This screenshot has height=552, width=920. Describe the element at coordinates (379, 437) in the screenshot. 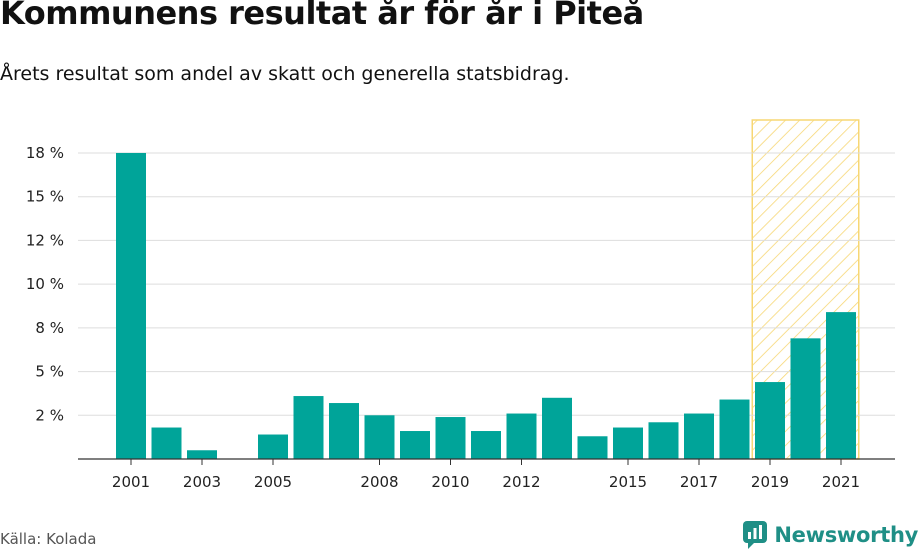

I see `bar-2008` at that location.